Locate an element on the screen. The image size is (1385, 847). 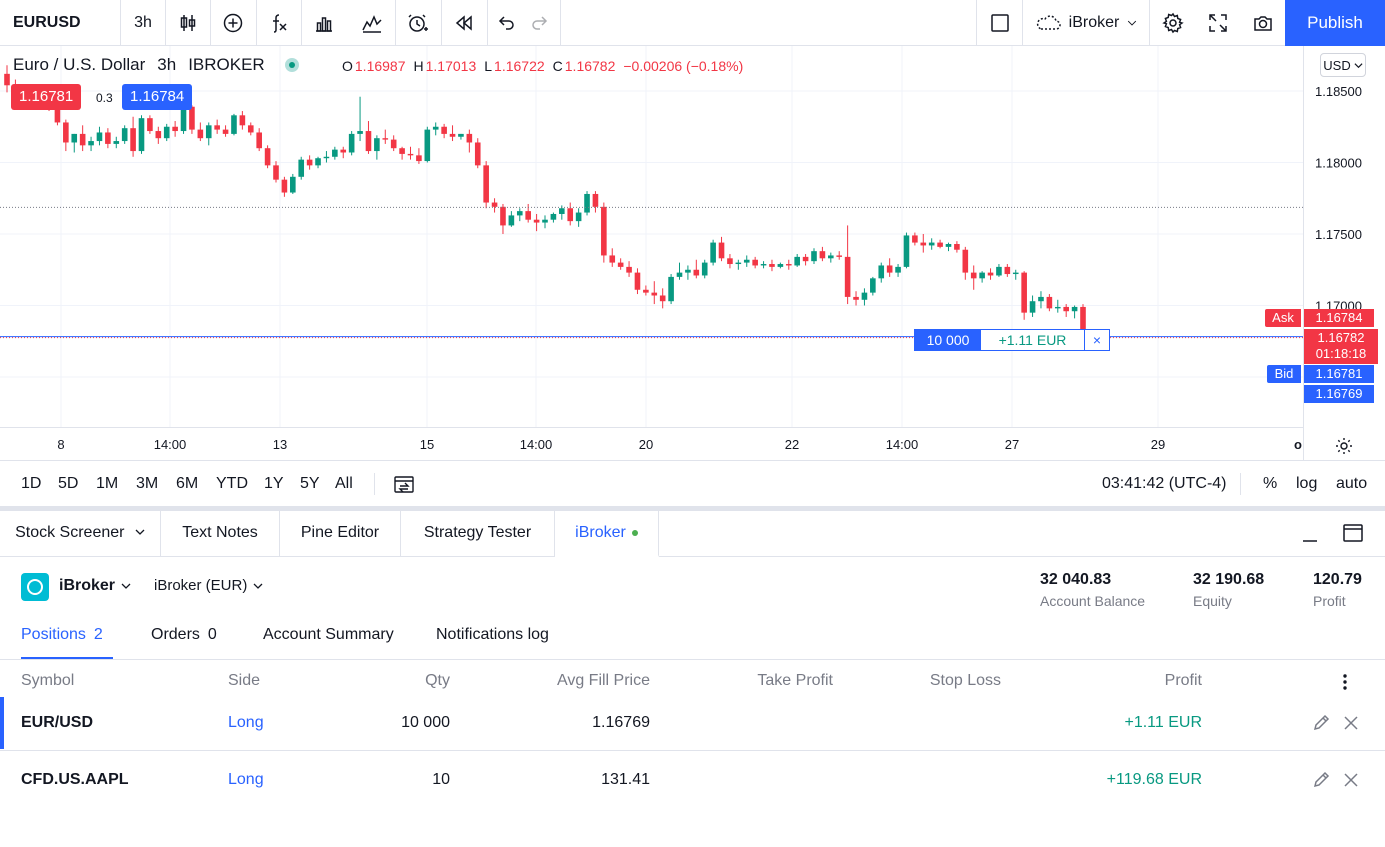
timeframe-5d: 5D is located at coordinates (68, 483).